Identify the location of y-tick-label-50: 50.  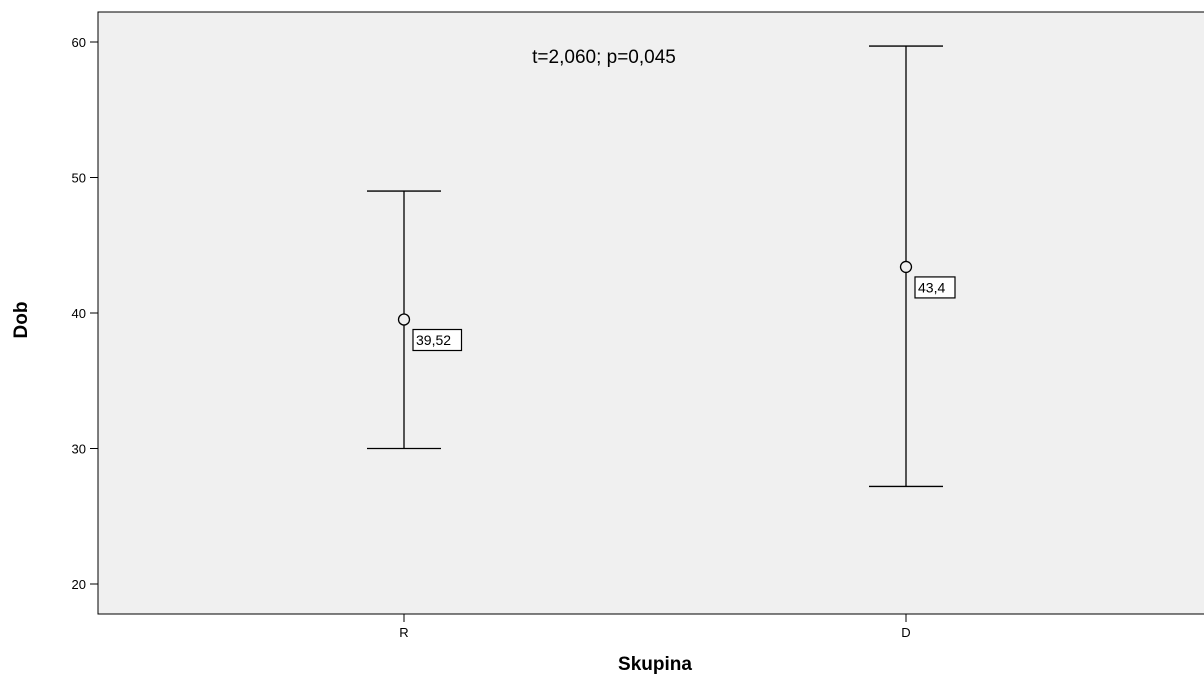
(79, 178).